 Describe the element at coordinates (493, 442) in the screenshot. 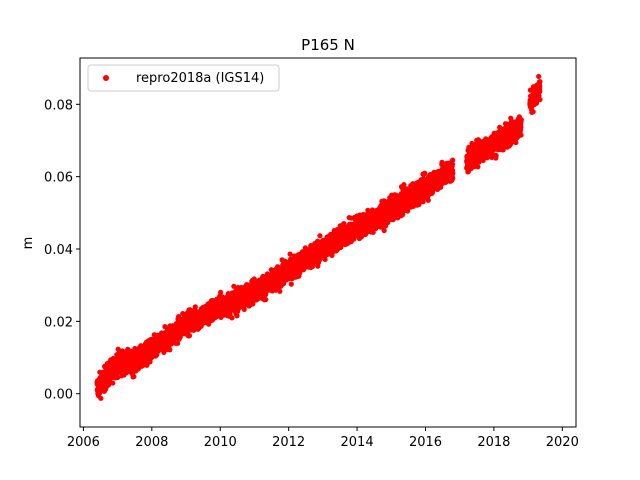

I see `x-tick-label: 2018` at that location.